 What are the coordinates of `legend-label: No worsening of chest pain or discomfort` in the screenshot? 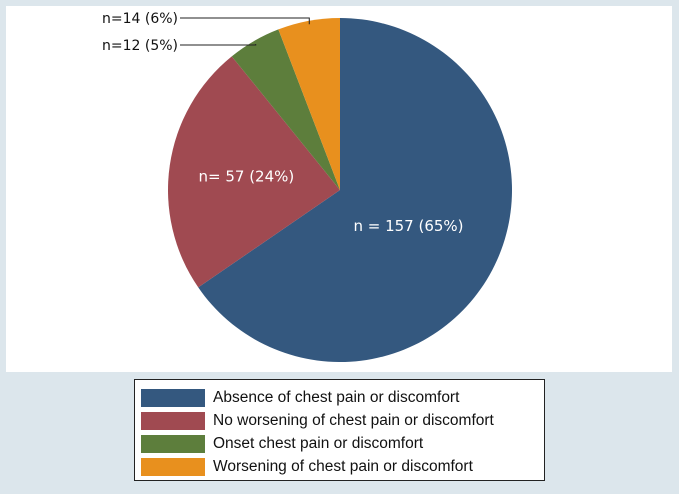 It's located at (353, 420).